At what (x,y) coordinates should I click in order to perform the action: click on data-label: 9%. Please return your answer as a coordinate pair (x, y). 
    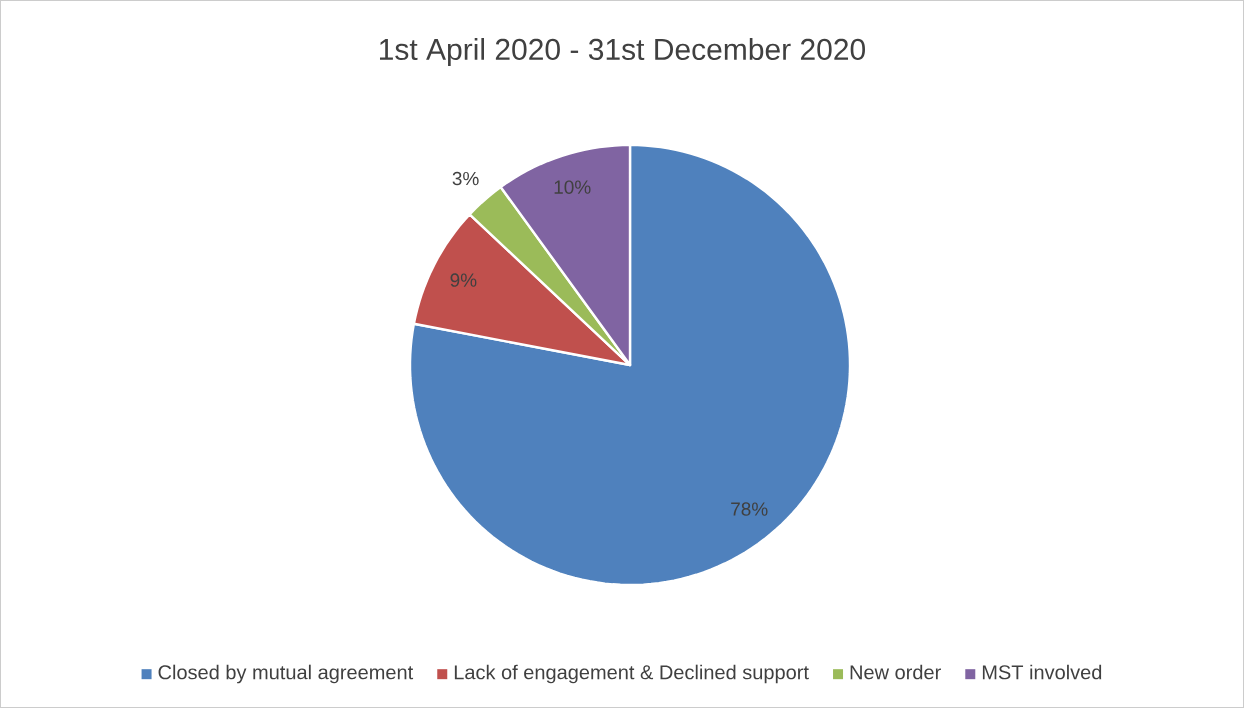
    Looking at the image, I should click on (463, 280).